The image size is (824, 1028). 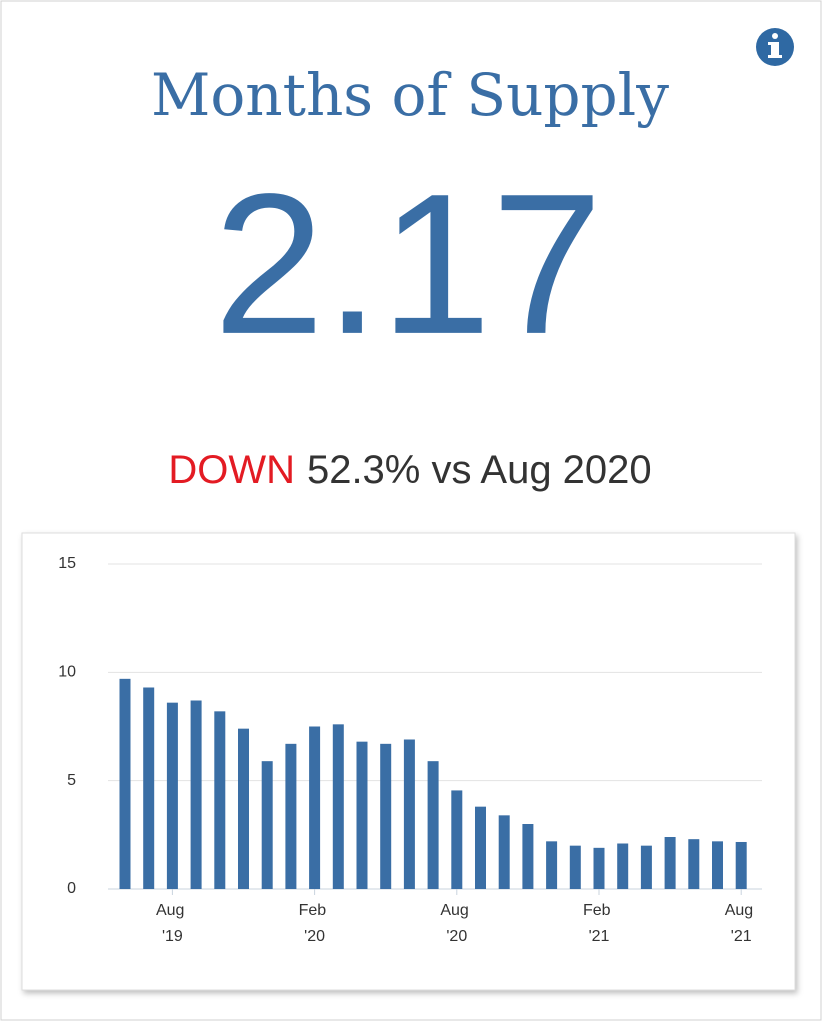 I want to click on change-line: DOWN 52.3% vs Aug 2020, so click(x=409, y=470).